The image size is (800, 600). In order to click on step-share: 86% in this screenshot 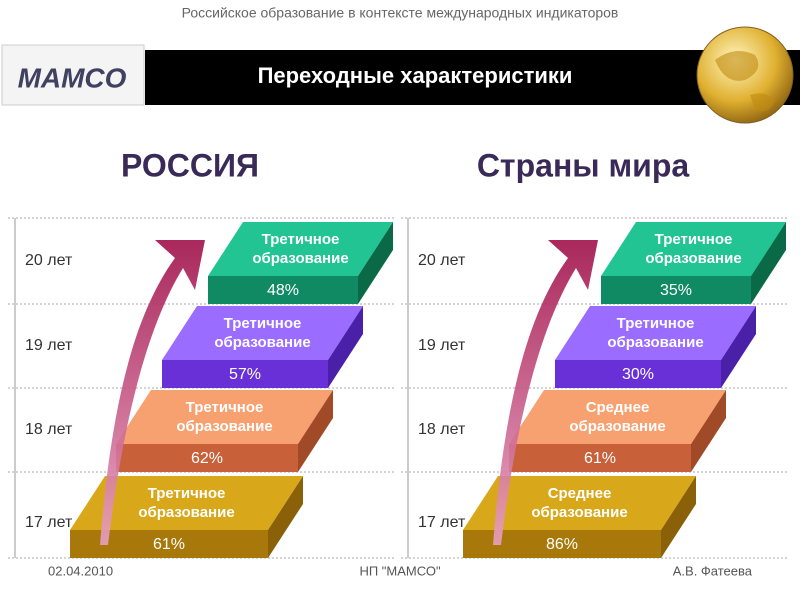, I will do `click(562, 544)`.